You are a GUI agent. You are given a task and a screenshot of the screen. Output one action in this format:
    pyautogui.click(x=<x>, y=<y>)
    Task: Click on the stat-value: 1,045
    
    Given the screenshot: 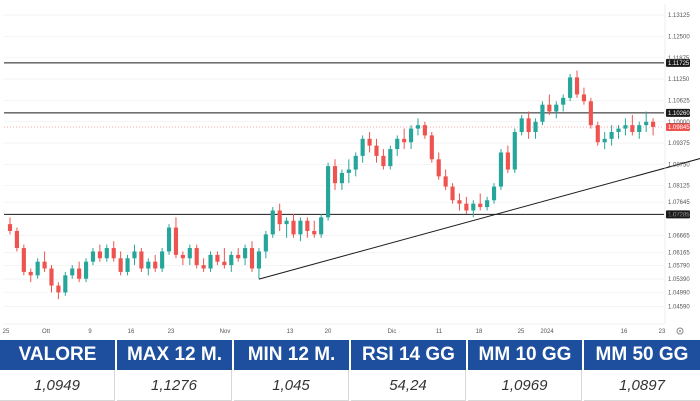 What is the action you would take?
    pyautogui.click(x=291, y=385)
    